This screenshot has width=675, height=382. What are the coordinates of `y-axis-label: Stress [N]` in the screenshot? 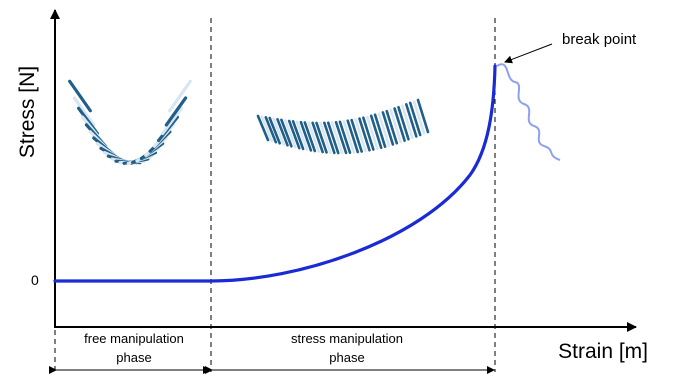 It's located at (27, 112).